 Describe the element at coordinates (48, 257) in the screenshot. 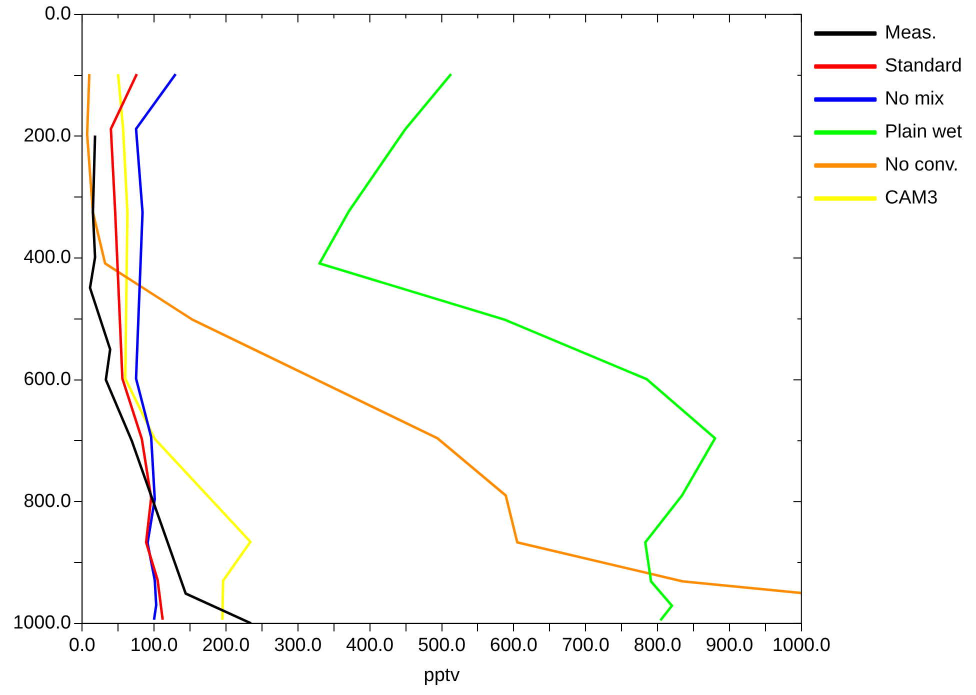

I see `y-tick-label: 400.0` at that location.